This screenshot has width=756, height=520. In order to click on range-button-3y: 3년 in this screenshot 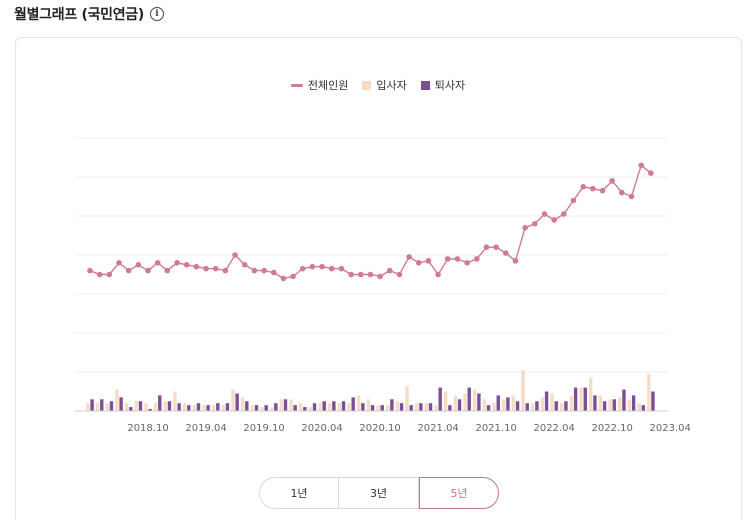, I will do `click(379, 493)`.